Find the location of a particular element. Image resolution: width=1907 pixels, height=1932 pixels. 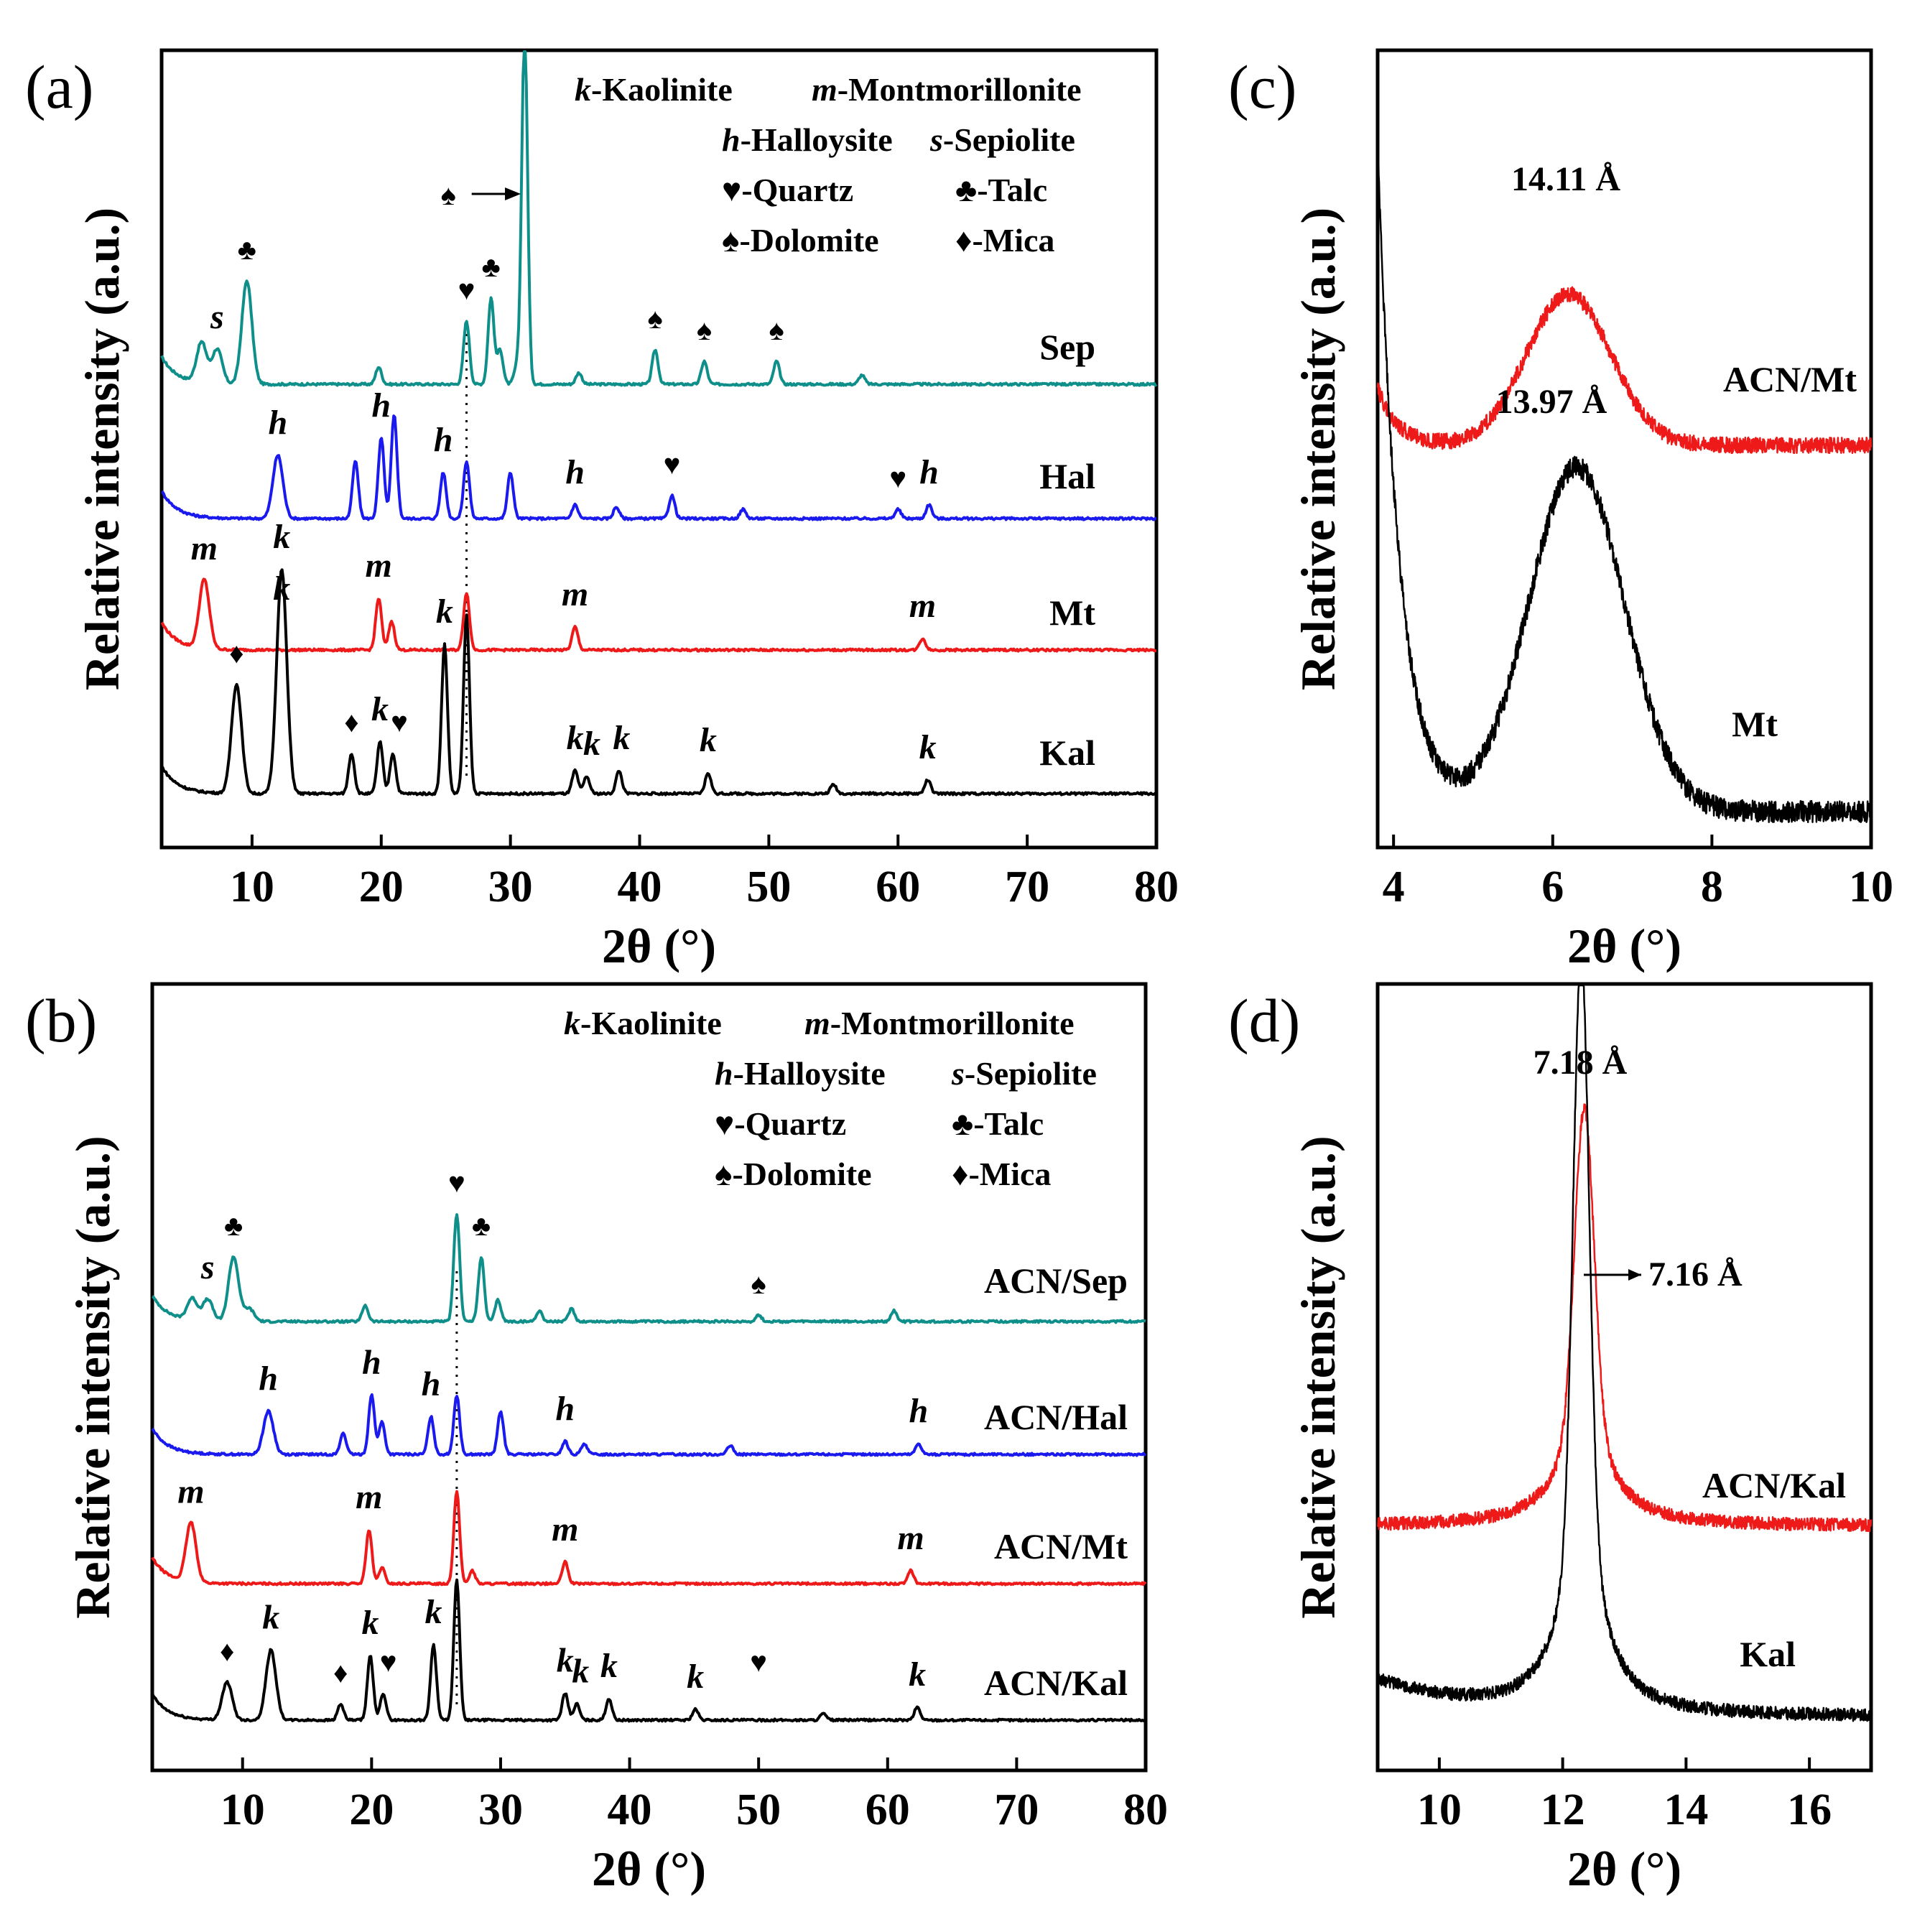

x-tick-label: 60 is located at coordinates (888, 1809).